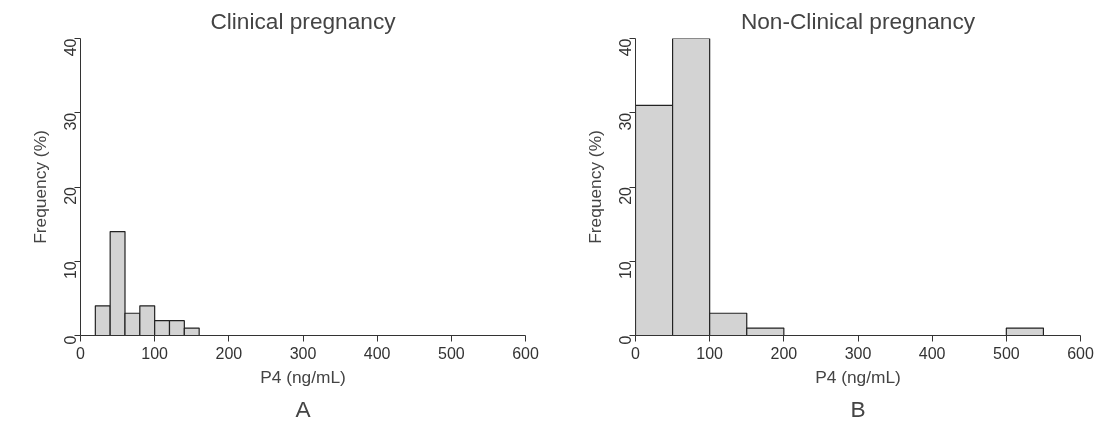  I want to click on text: B, so click(858, 408).